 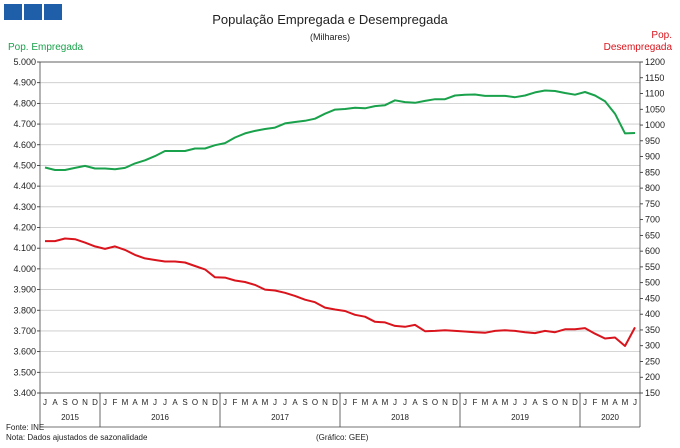 I want to click on right-tick-label: 650, so click(x=652, y=235).